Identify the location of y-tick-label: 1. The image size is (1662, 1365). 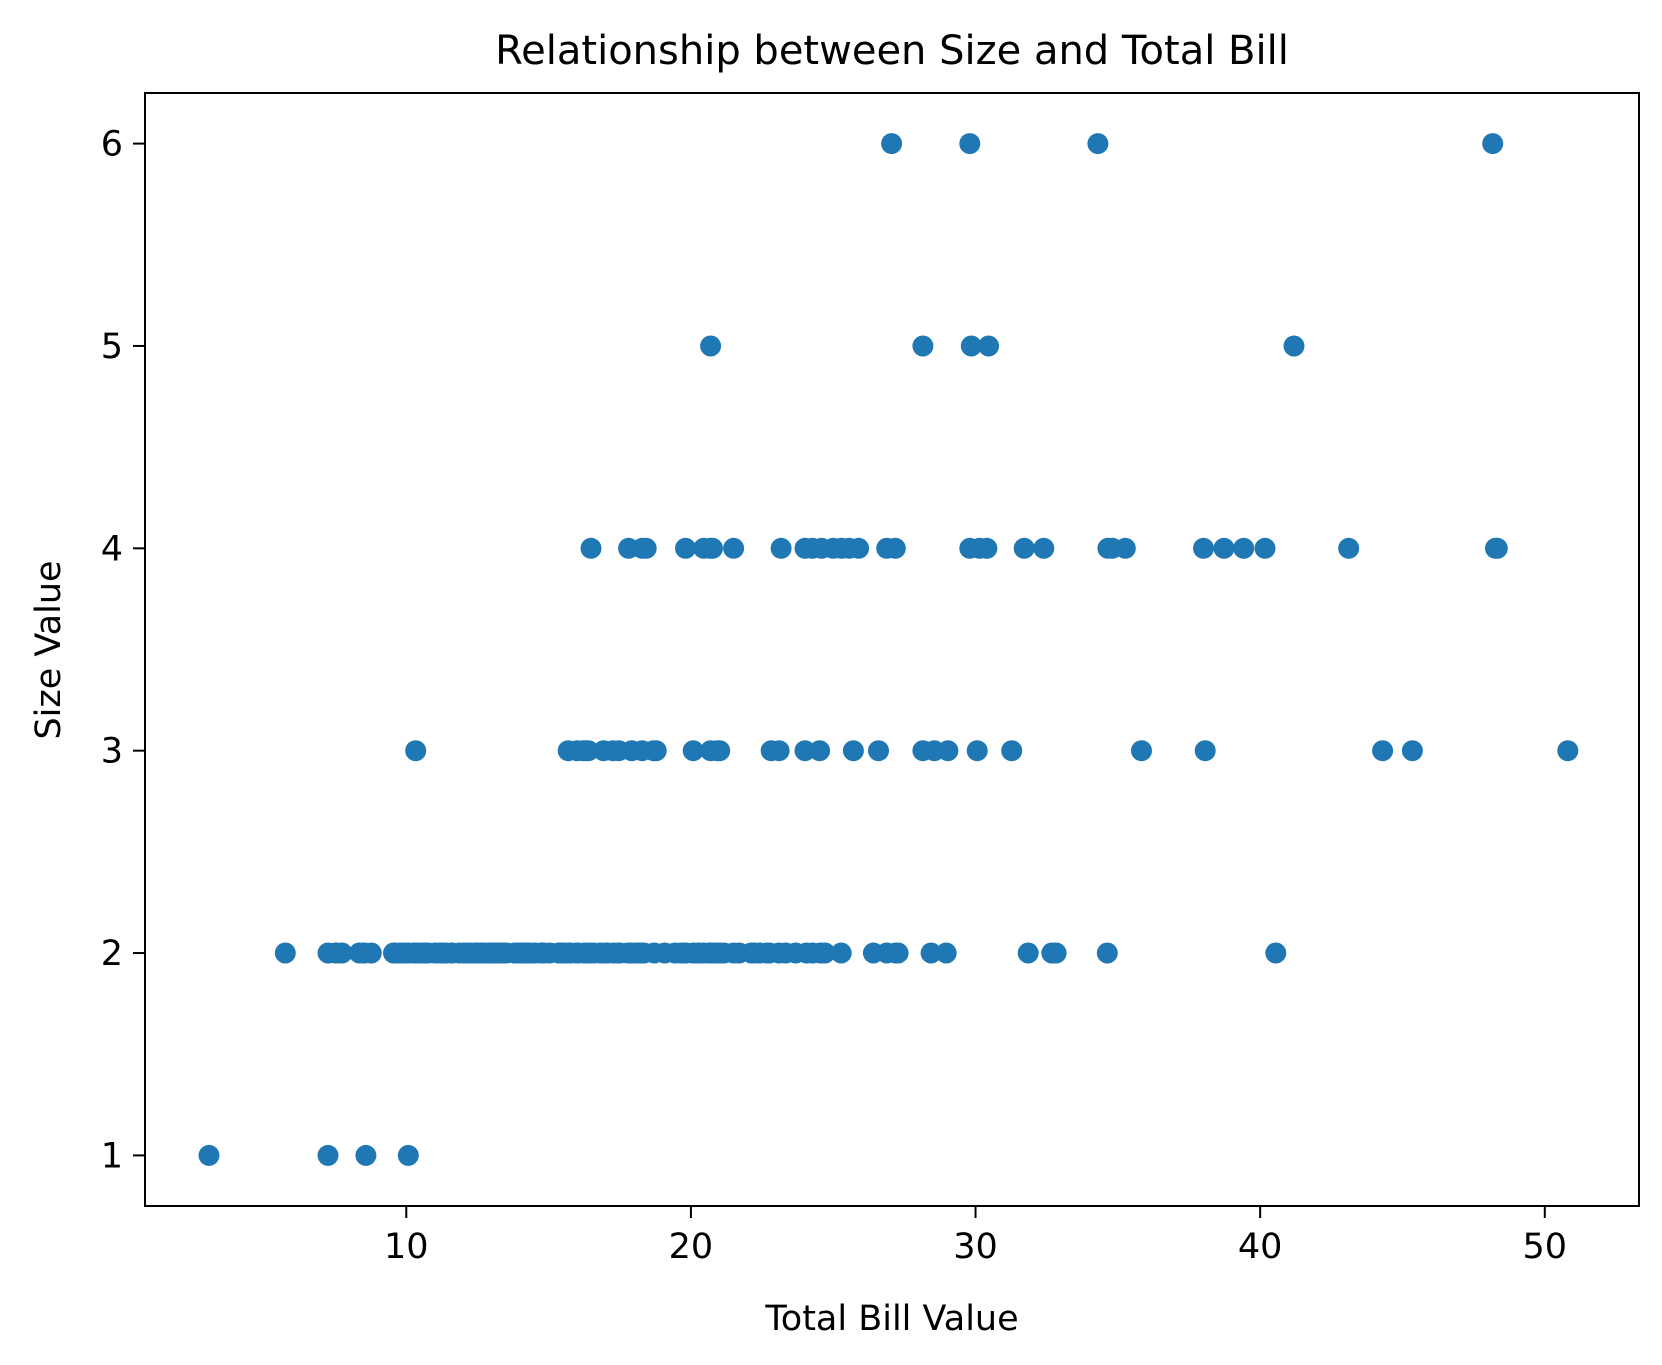
(112, 1156).